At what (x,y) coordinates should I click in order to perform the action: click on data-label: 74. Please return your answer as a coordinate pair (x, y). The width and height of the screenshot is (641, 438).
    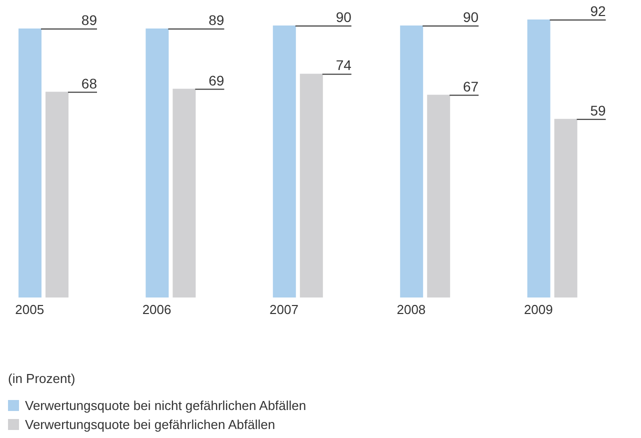
    Looking at the image, I should click on (344, 65).